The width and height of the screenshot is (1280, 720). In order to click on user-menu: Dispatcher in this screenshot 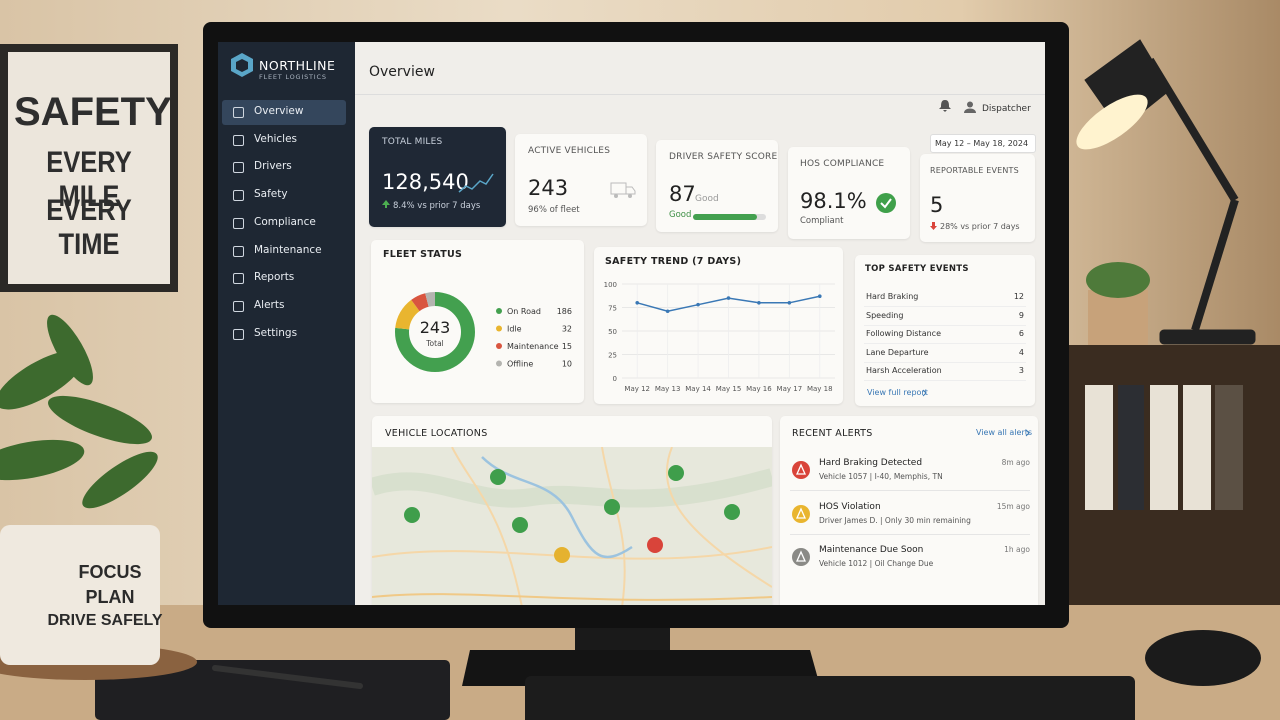, I will do `click(1006, 109)`.